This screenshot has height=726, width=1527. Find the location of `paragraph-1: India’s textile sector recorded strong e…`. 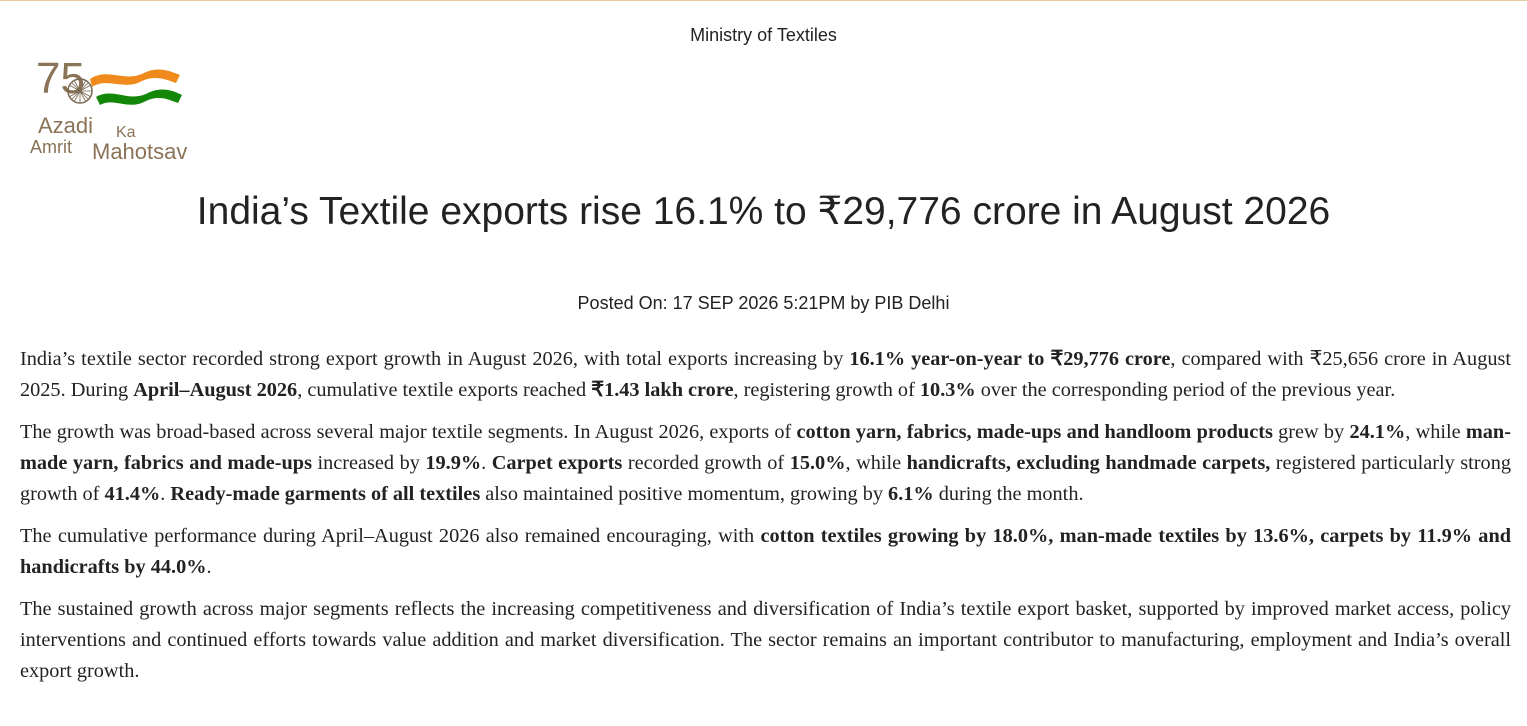

paragraph-1: India’s textile sector recorded strong e… is located at coordinates (766, 374).